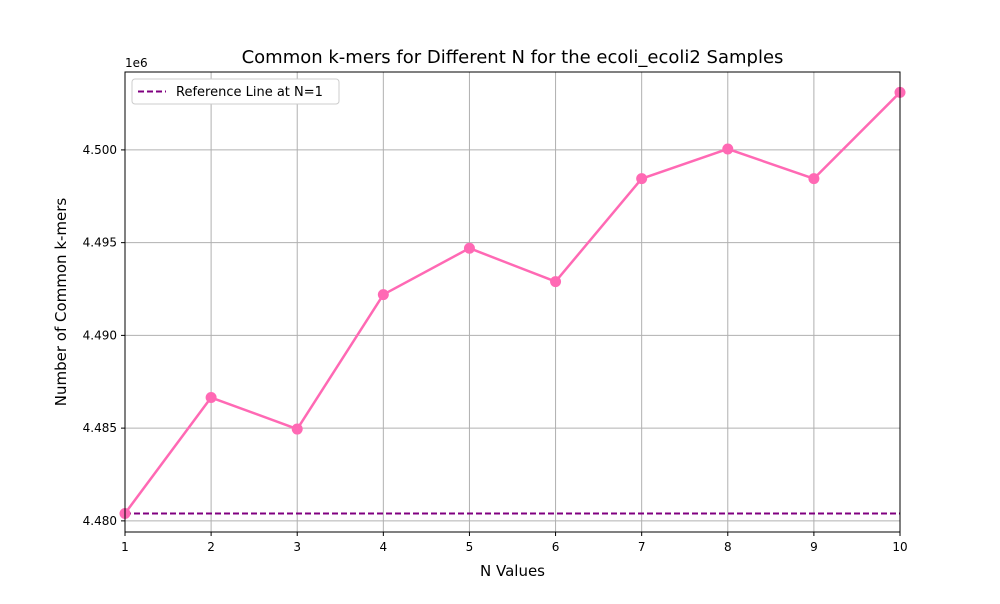  What do you see at coordinates (100, 335) in the screenshot?
I see `y-tick-label: 4.490` at bounding box center [100, 335].